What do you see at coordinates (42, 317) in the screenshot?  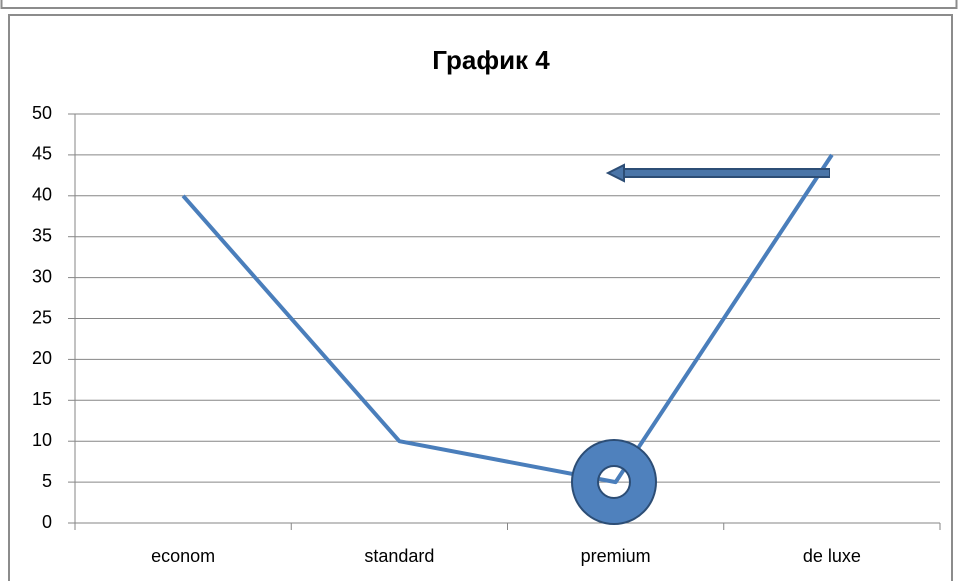 I see `y-tick-label: 25` at bounding box center [42, 317].